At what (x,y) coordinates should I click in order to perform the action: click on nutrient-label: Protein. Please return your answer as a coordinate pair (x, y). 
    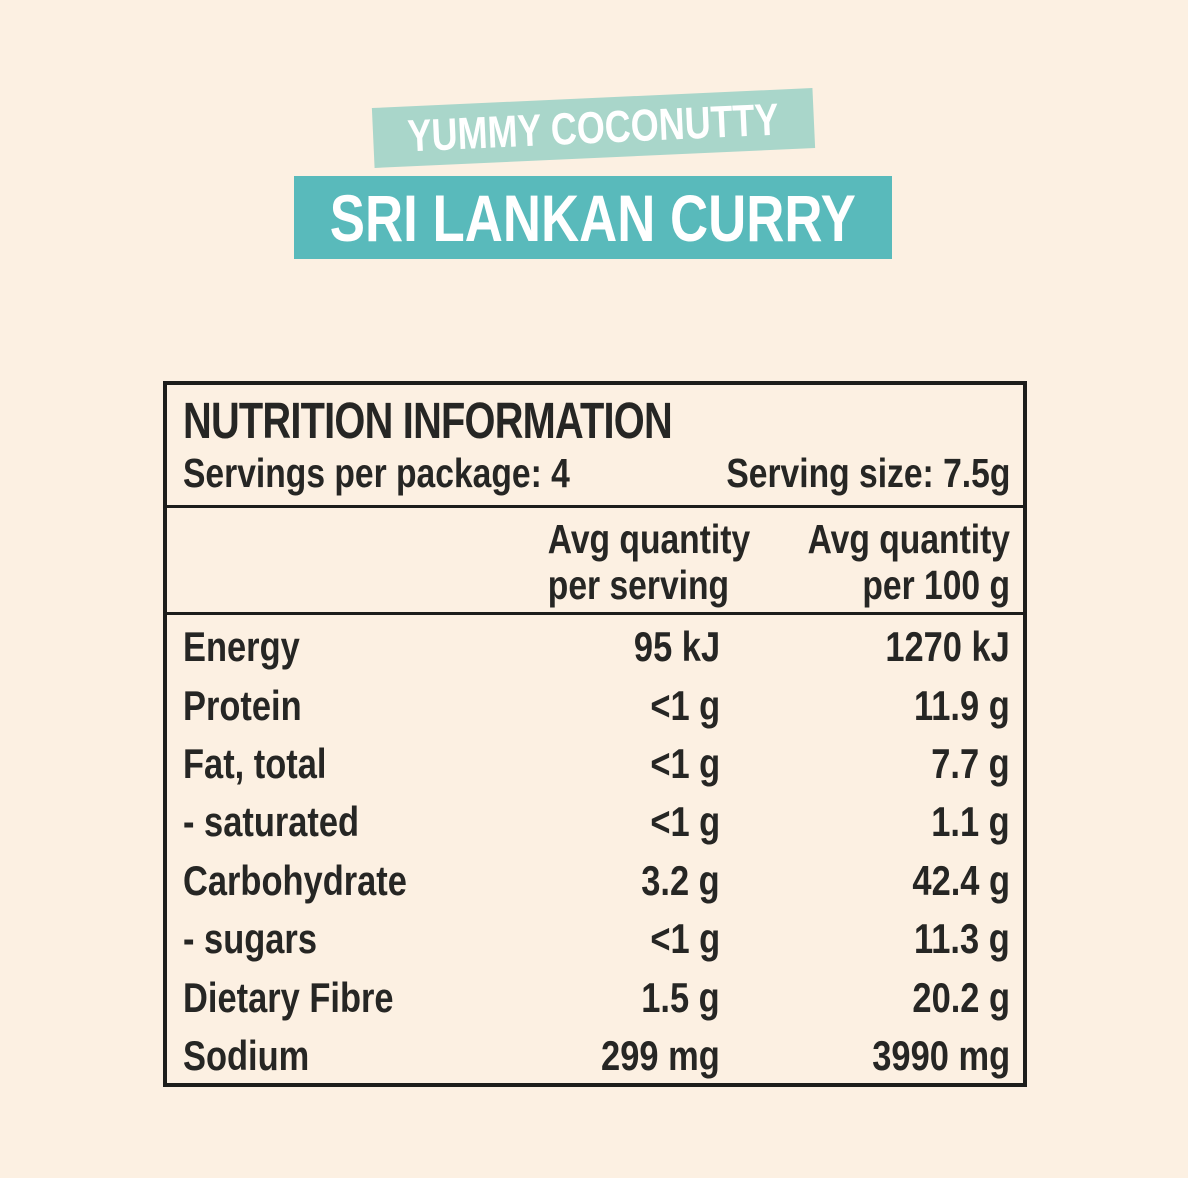
    Looking at the image, I should click on (242, 705).